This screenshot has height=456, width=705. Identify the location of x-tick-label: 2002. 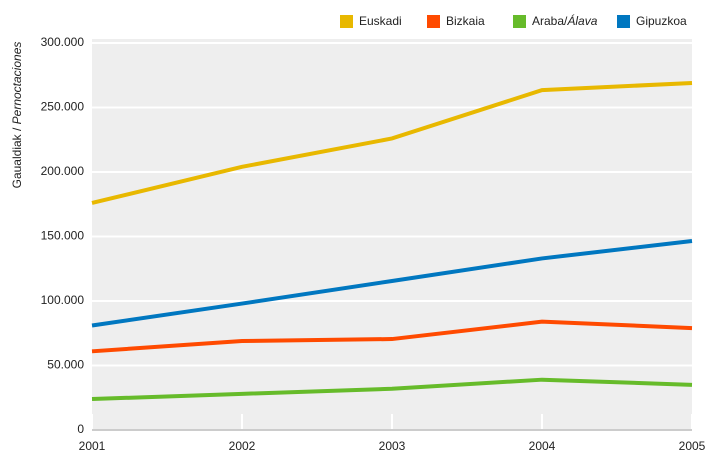
(242, 446).